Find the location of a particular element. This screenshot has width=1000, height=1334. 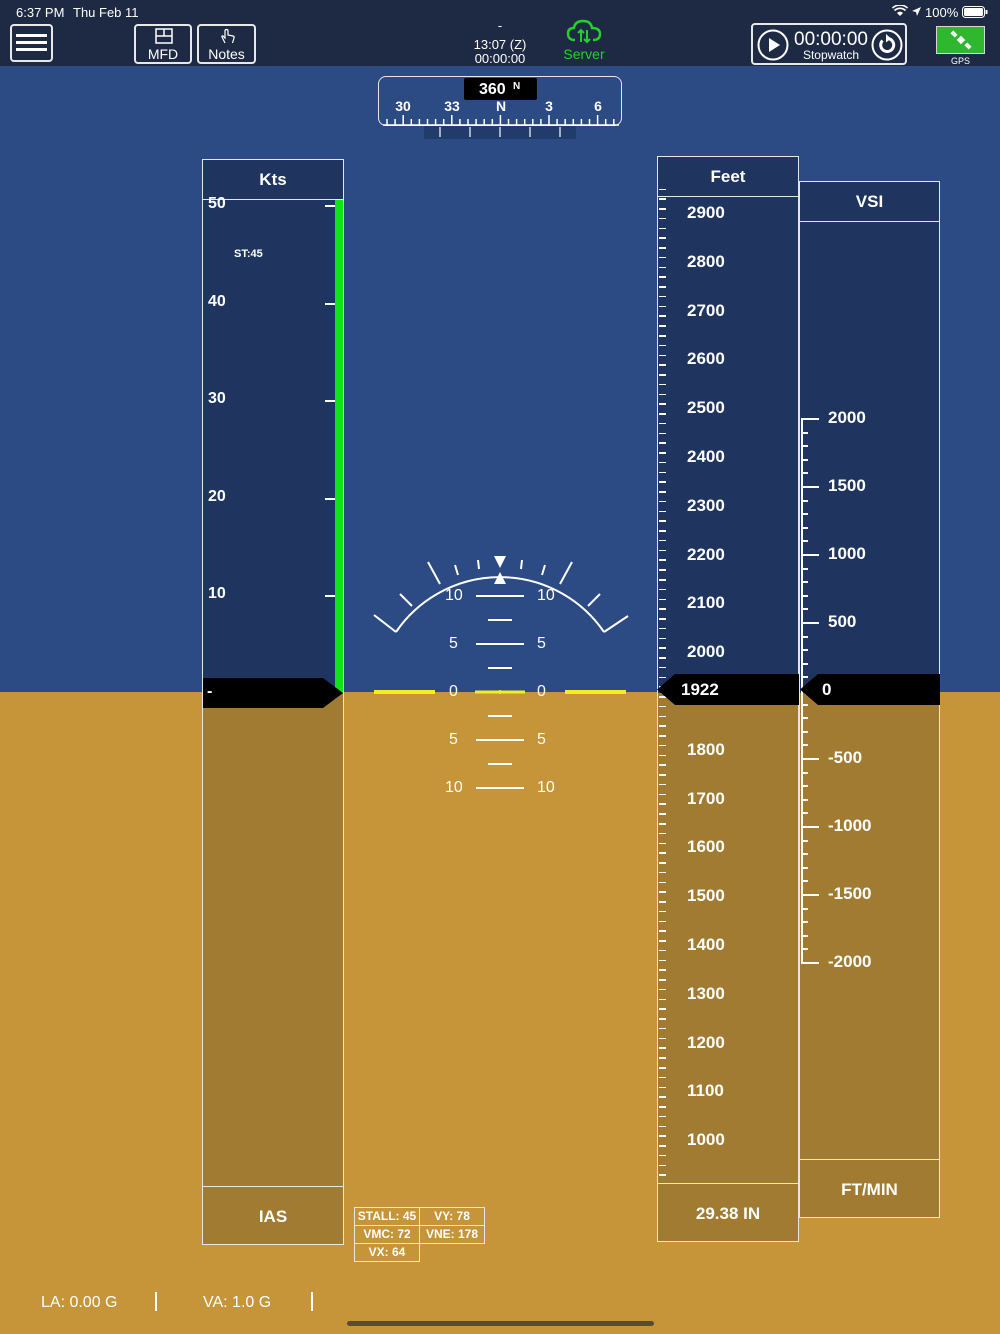

altitude-label: 1100 is located at coordinates (705, 1091).